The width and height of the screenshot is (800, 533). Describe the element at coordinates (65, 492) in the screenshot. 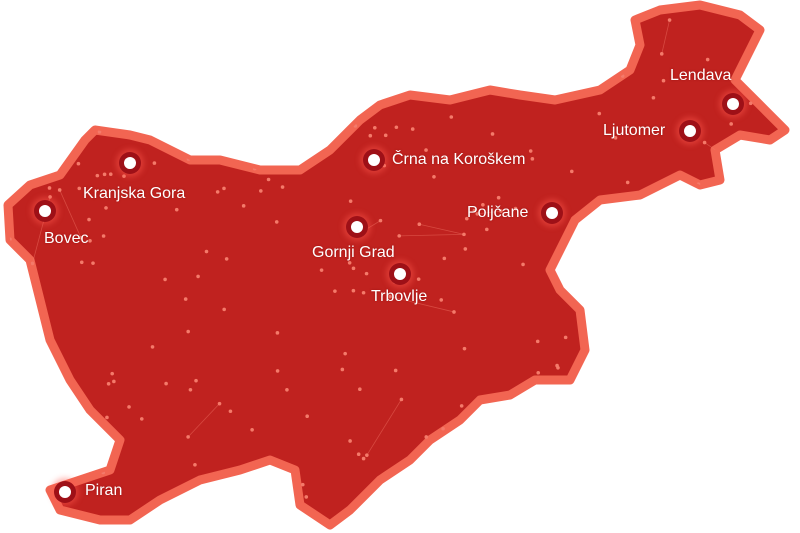

I see `city-marker-piran` at that location.